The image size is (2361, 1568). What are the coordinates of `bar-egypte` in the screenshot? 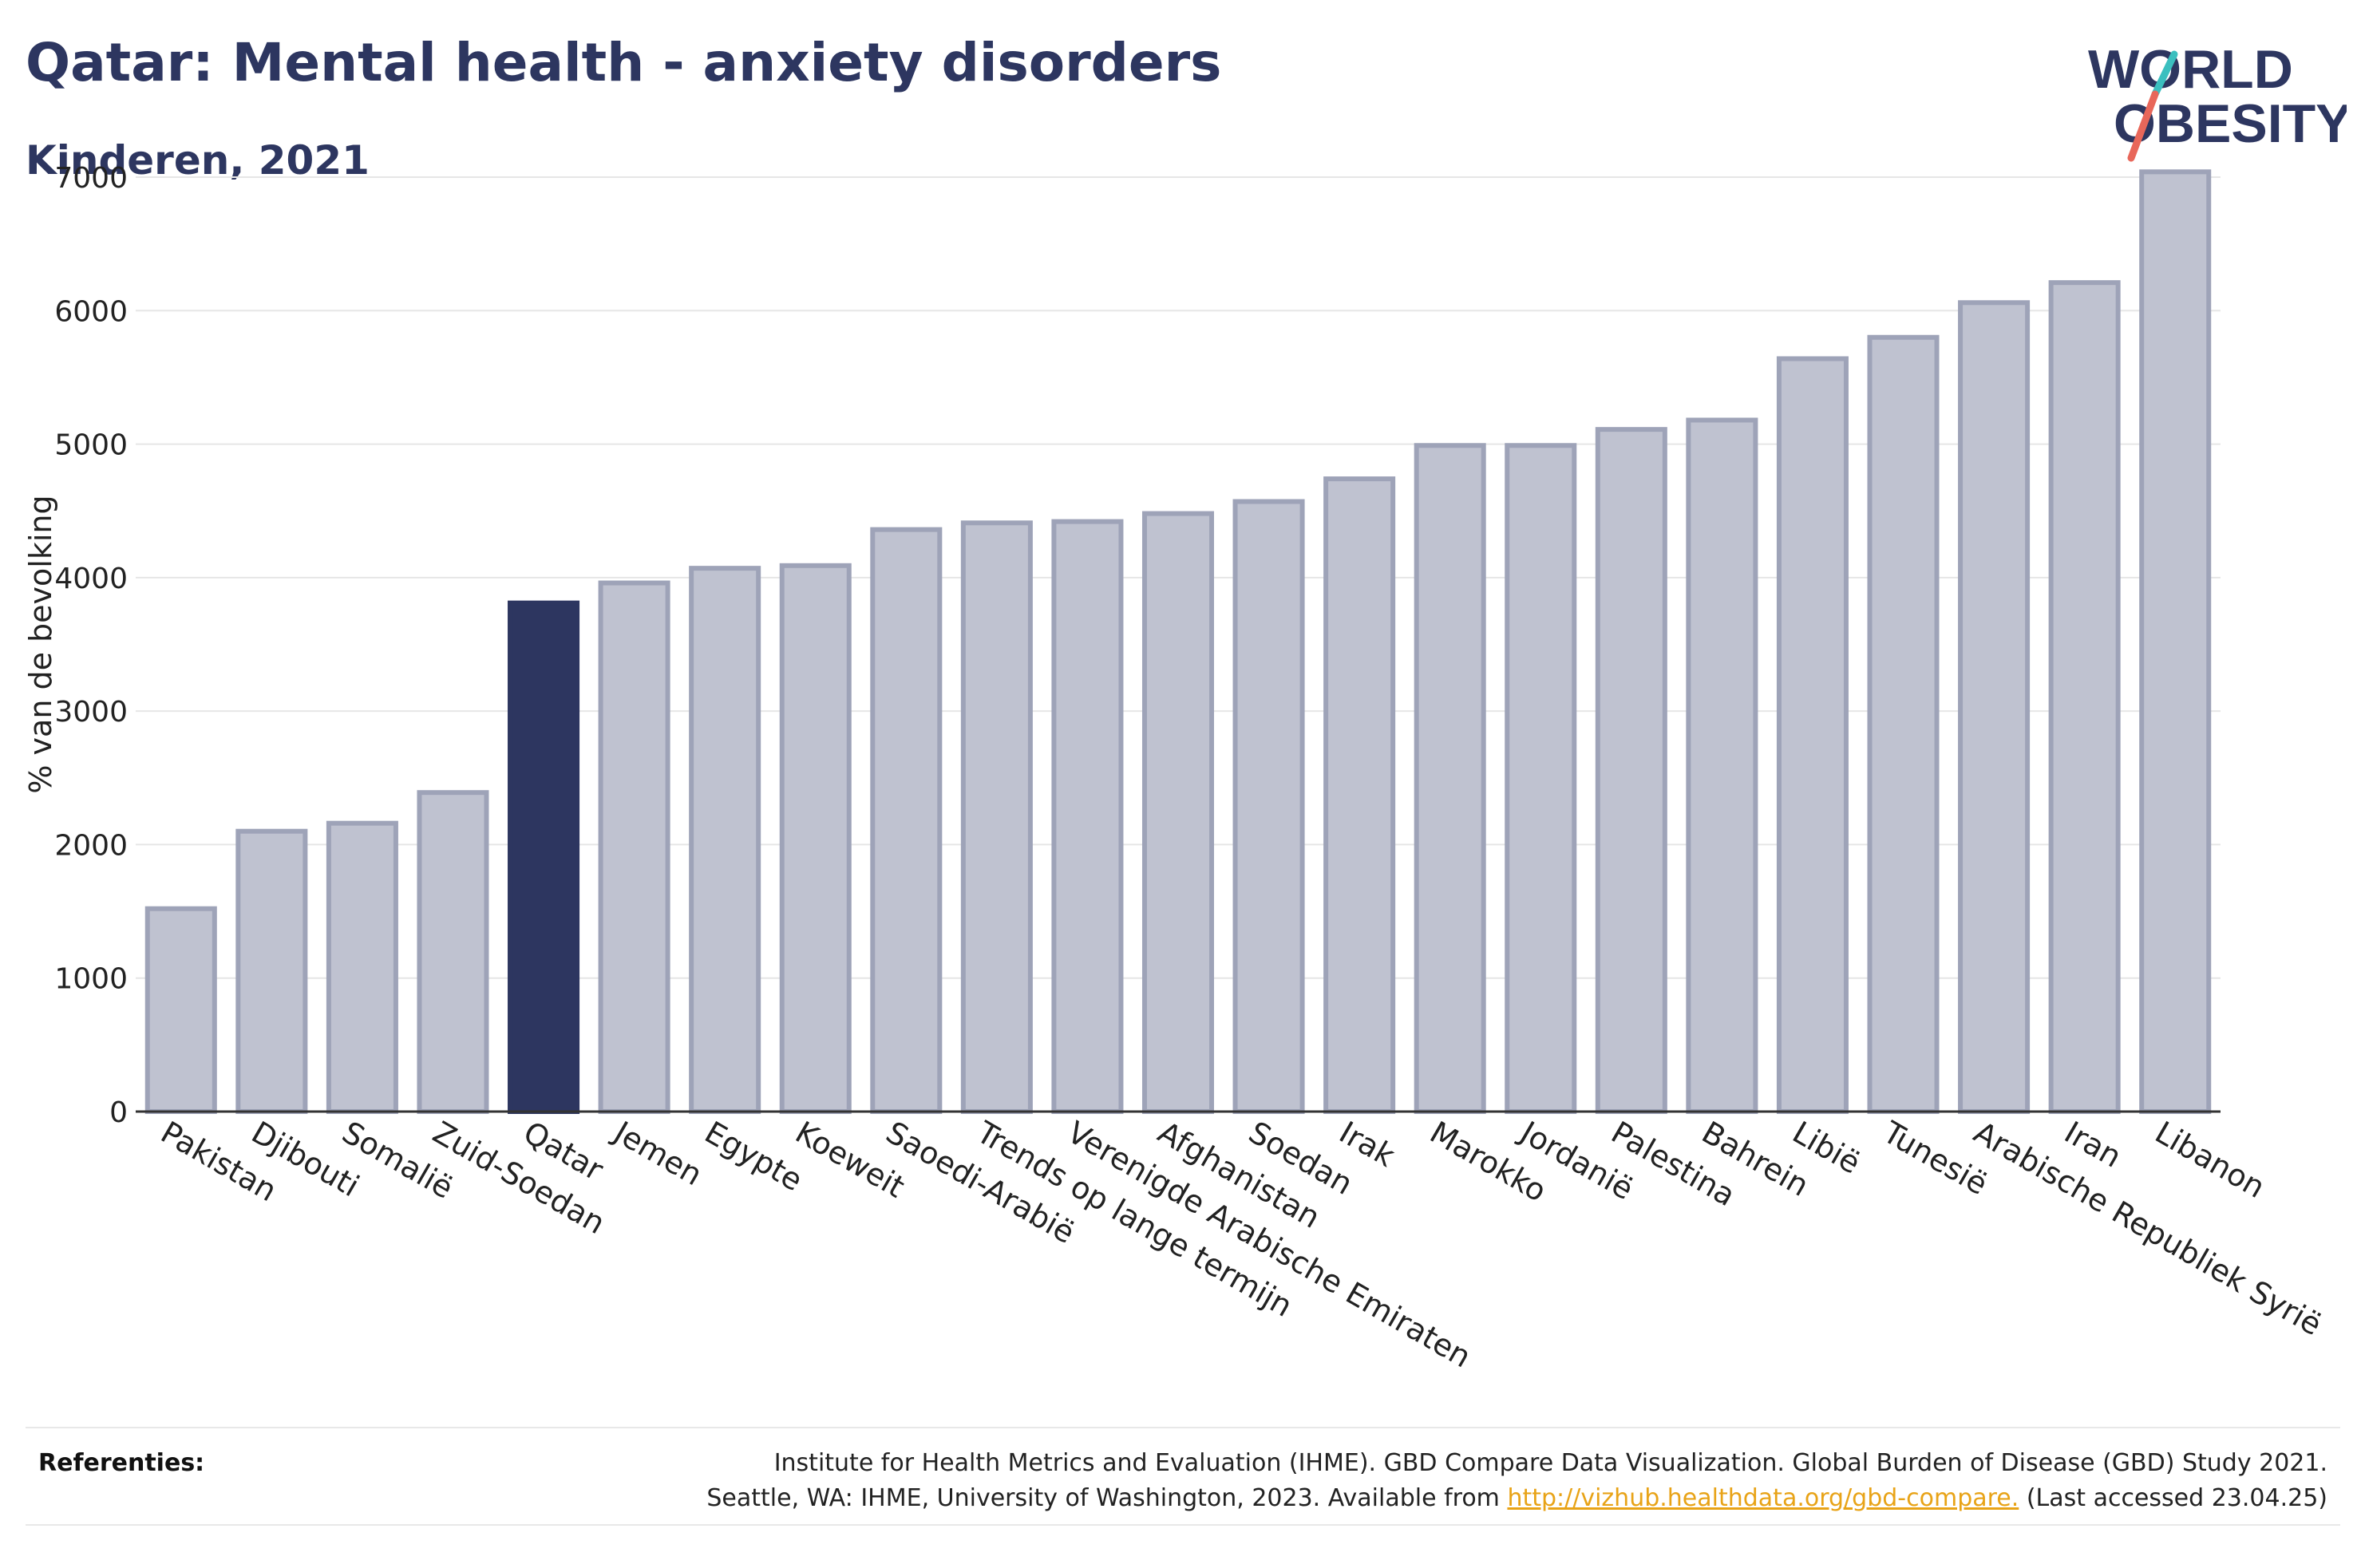 It's located at (725, 840).